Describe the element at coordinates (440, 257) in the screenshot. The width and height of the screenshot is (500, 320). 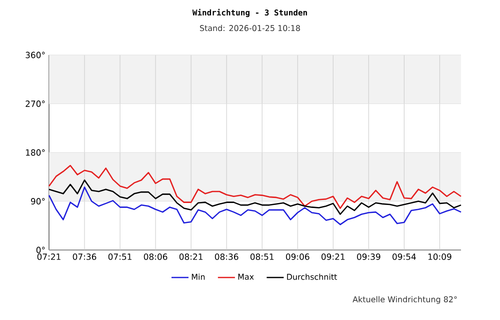
I see `x-tick-label: 10:09` at that location.